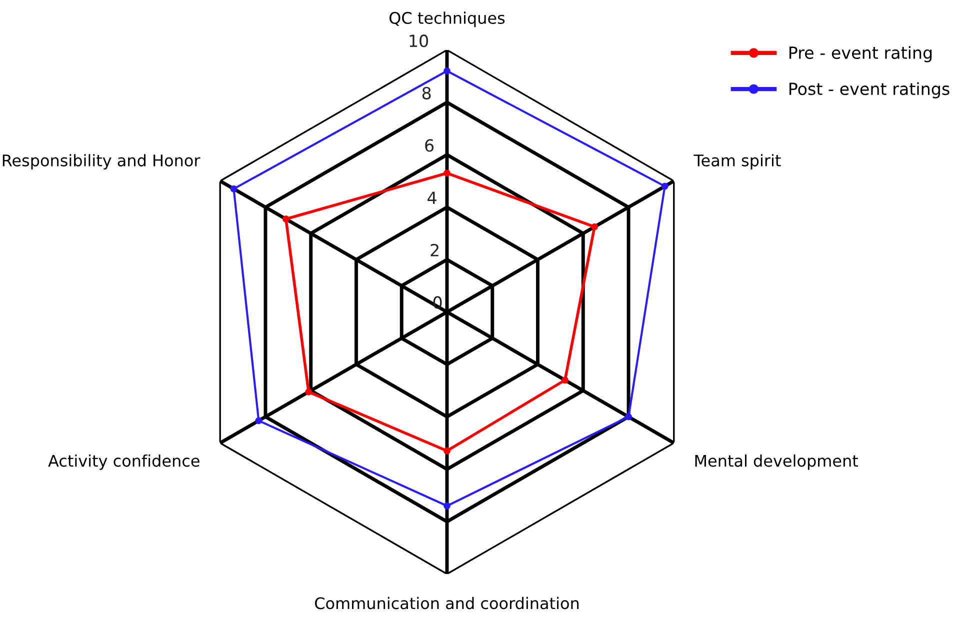  What do you see at coordinates (447, 603) in the screenshot?
I see `spoke-label: Communication and coordination` at bounding box center [447, 603].